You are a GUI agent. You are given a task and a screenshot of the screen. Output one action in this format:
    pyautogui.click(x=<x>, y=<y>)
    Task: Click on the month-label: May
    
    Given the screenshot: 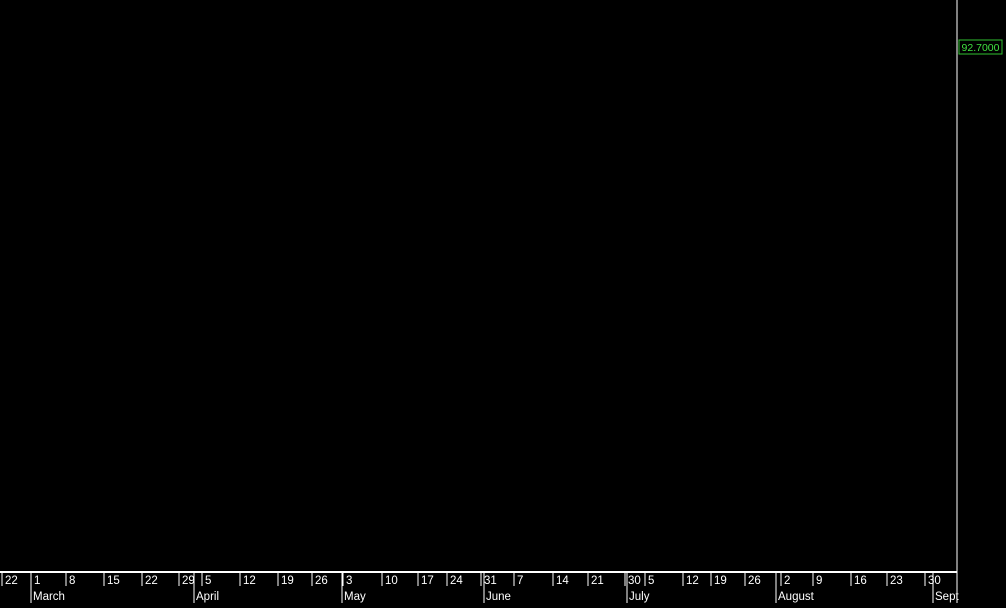 What is the action you would take?
    pyautogui.click(x=355, y=597)
    